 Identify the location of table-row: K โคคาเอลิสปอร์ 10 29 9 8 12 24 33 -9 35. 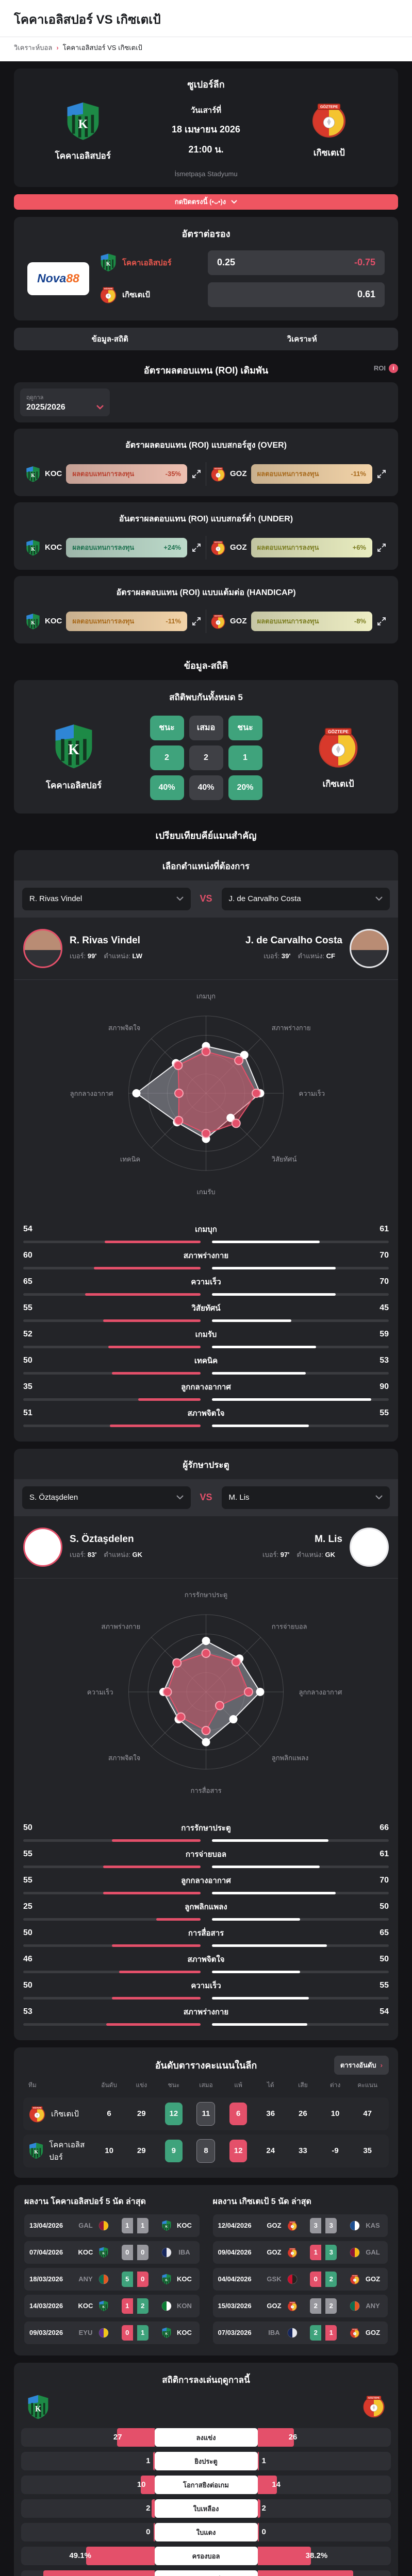
(206, 2150).